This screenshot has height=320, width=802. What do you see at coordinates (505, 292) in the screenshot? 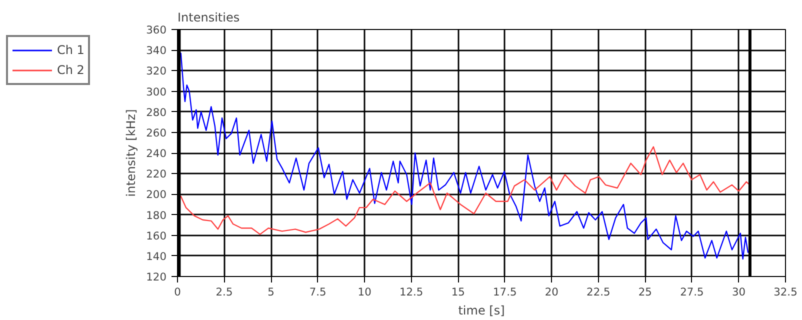
I see `x-tick-label: 17.5` at bounding box center [505, 292].